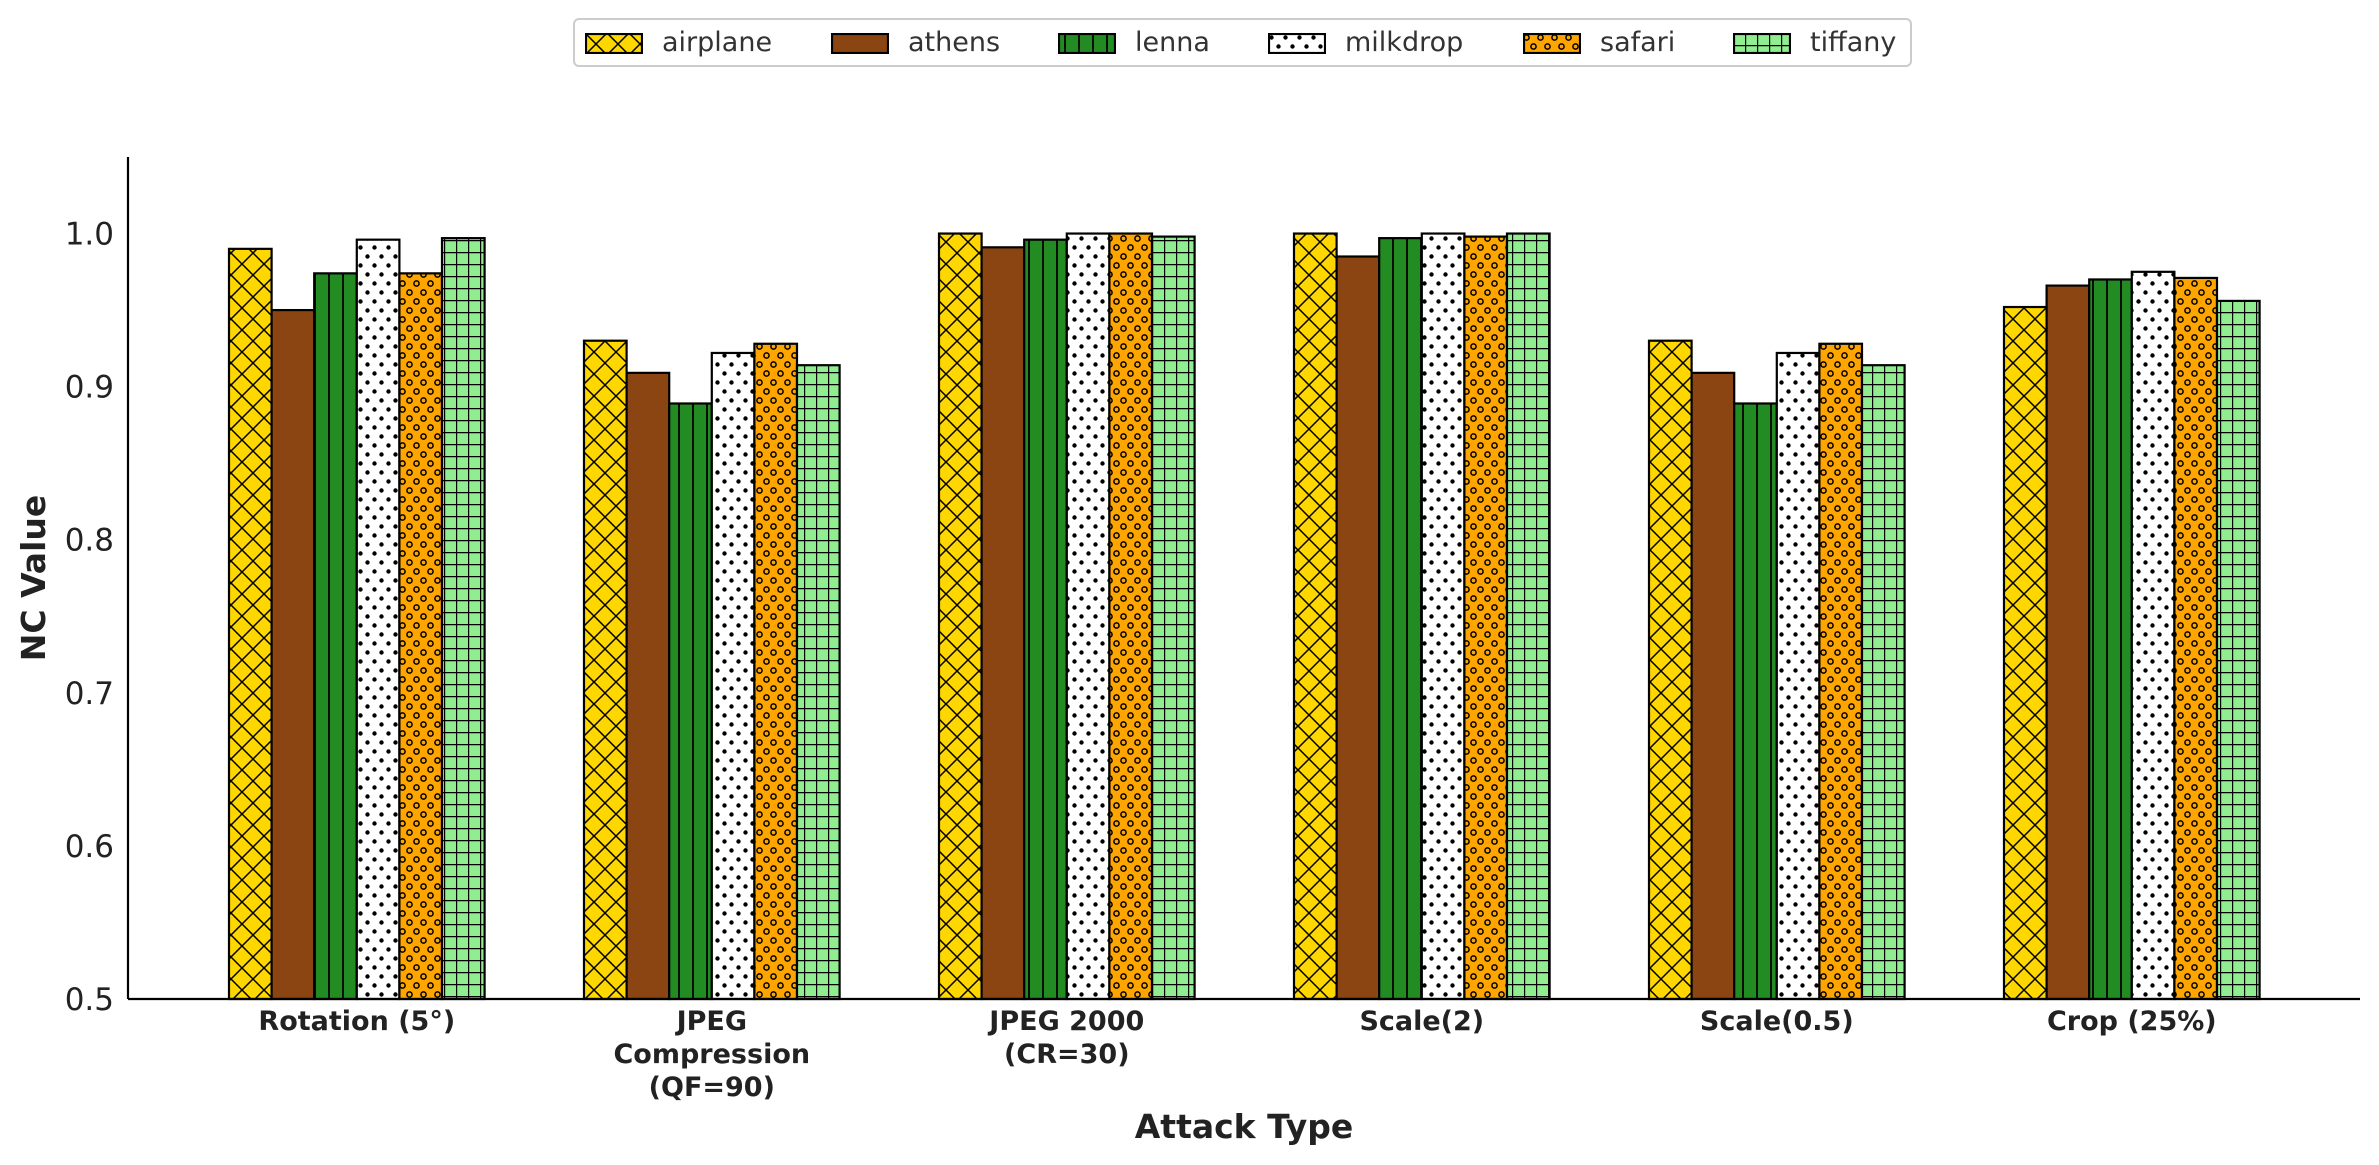  Describe the element at coordinates (1762, 43) in the screenshot. I see `legend-swatch-tiffany` at that location.